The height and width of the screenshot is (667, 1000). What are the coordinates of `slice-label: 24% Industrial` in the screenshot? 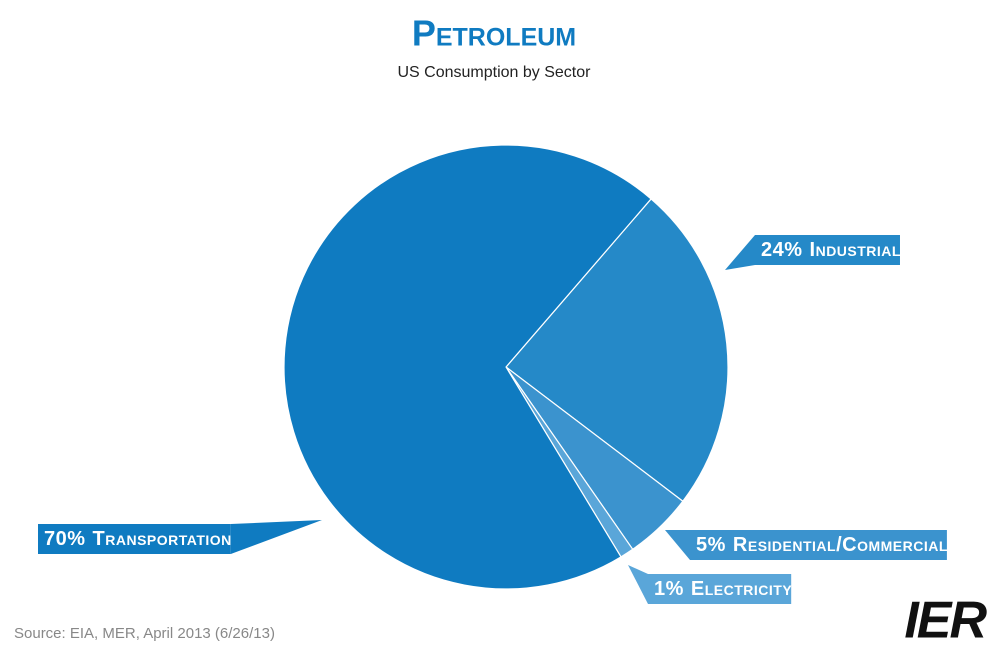 It's located at (813, 252).